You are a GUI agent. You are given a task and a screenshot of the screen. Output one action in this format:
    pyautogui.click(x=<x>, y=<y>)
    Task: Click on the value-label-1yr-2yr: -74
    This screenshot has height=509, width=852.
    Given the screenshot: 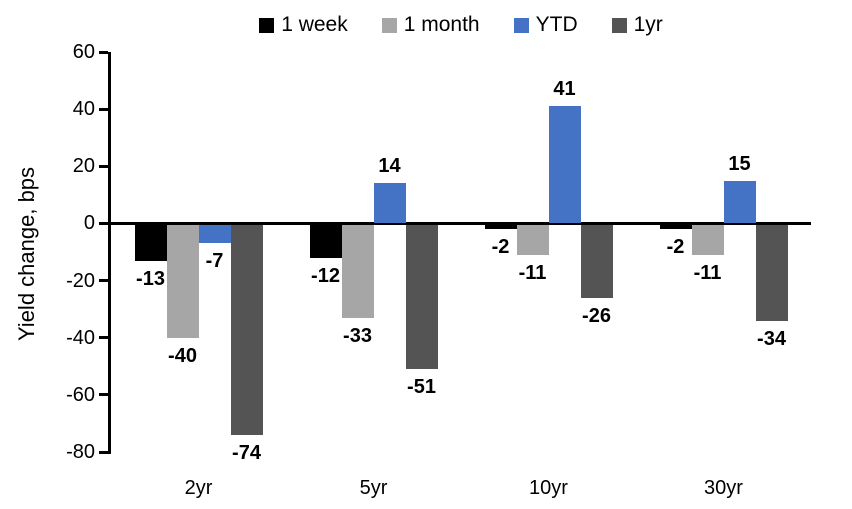 What is the action you would take?
    pyautogui.click(x=246, y=452)
    